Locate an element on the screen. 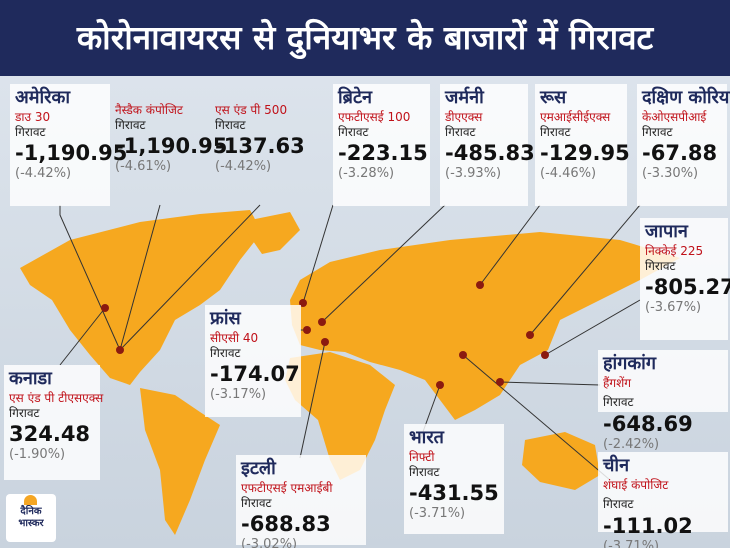 The width and height of the screenshot is (730, 548). change-value: -137.63 is located at coordinates (260, 146).